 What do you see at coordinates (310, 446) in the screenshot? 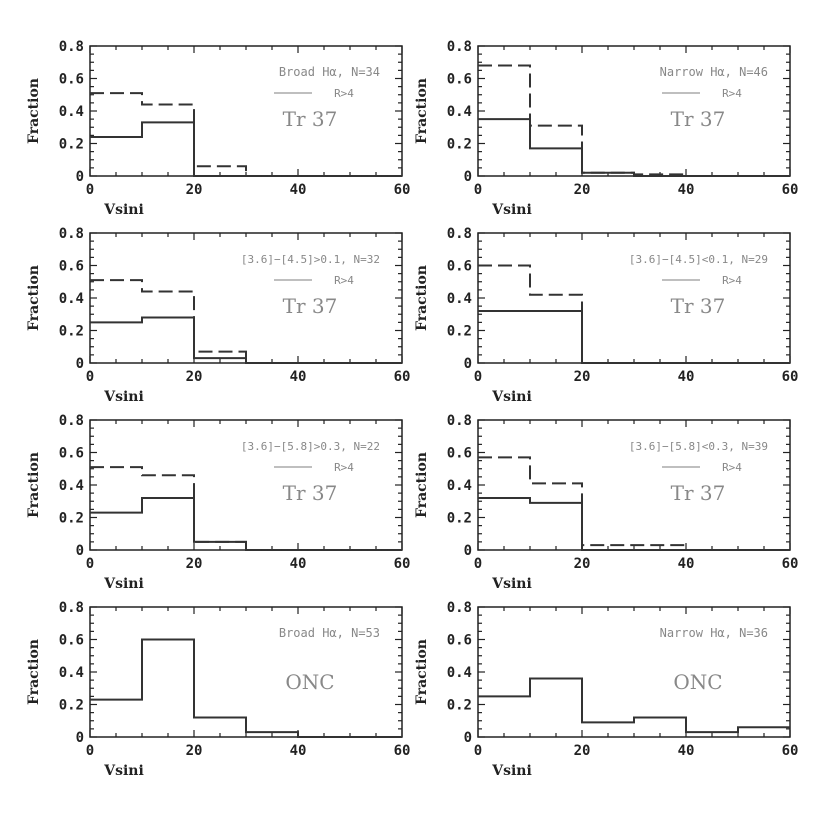
I see `panel-annotation: [3.6]−[5.8]>0.3, N=22` at bounding box center [310, 446].